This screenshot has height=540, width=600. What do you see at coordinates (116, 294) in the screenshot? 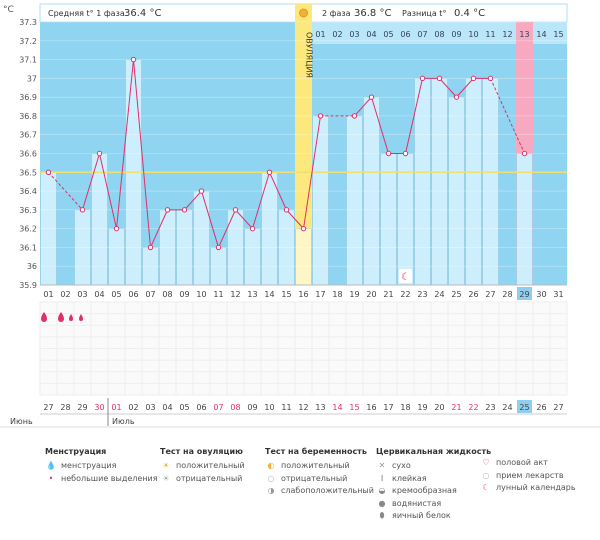
I see `x-tick-label: 05` at bounding box center [116, 294].